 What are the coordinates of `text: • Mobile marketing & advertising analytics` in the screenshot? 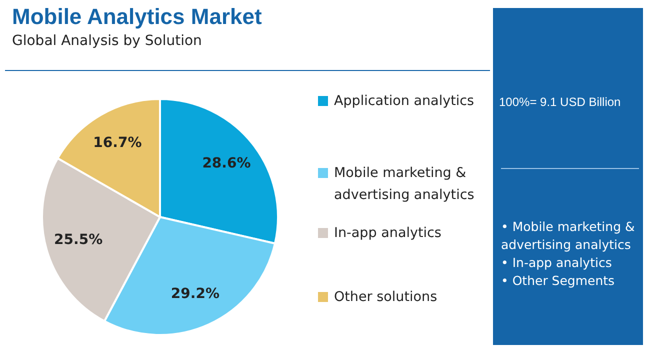 It's located at (568, 236).